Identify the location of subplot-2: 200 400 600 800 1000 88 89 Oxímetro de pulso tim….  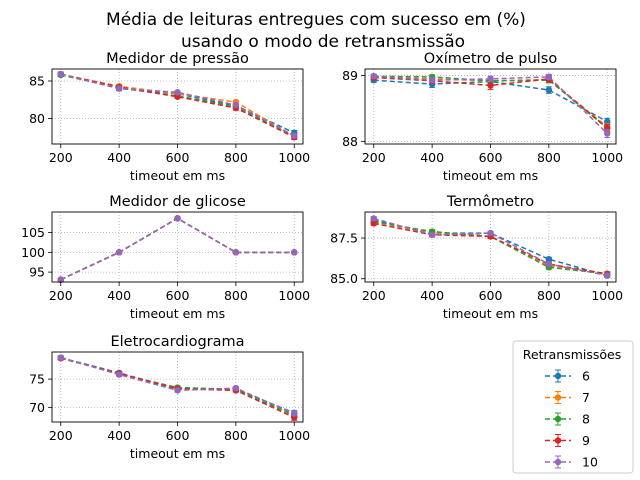
(482, 117).